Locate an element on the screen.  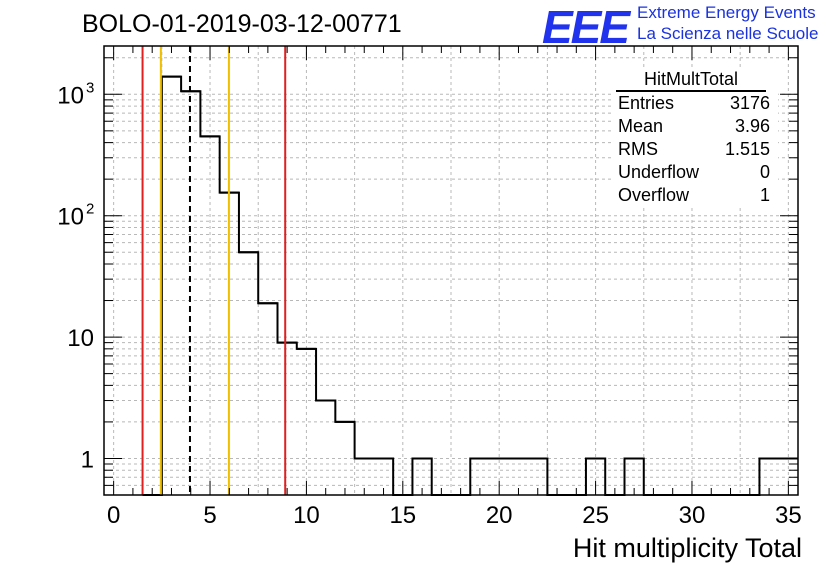
logo-line-2: La Scienza nelle Scuole is located at coordinates (728, 33).